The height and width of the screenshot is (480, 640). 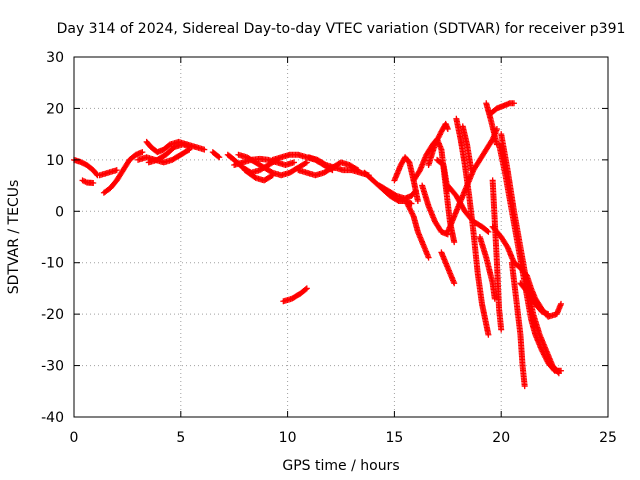 What do you see at coordinates (55, 58) in the screenshot?
I see `y-tick-label: 30` at bounding box center [55, 58].